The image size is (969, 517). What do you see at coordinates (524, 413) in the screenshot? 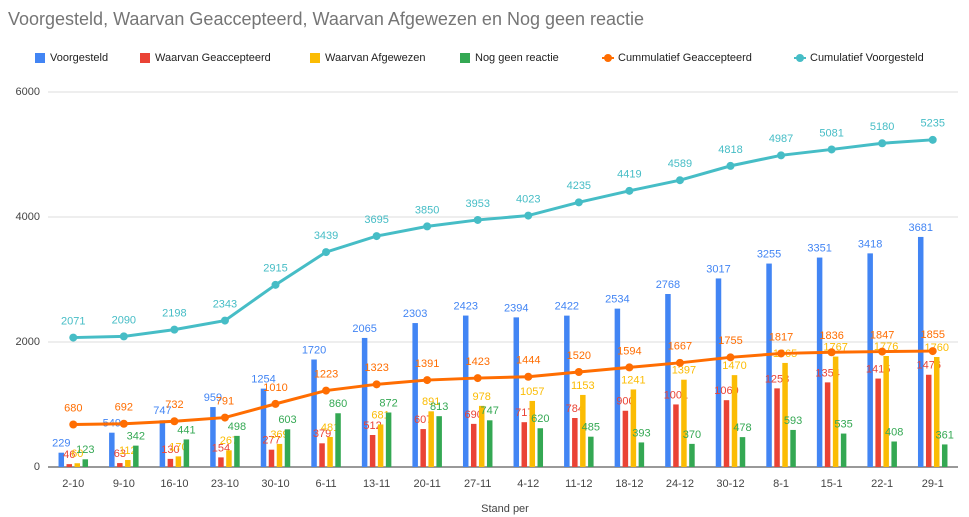
I see `data-label: 717` at bounding box center [524, 413].